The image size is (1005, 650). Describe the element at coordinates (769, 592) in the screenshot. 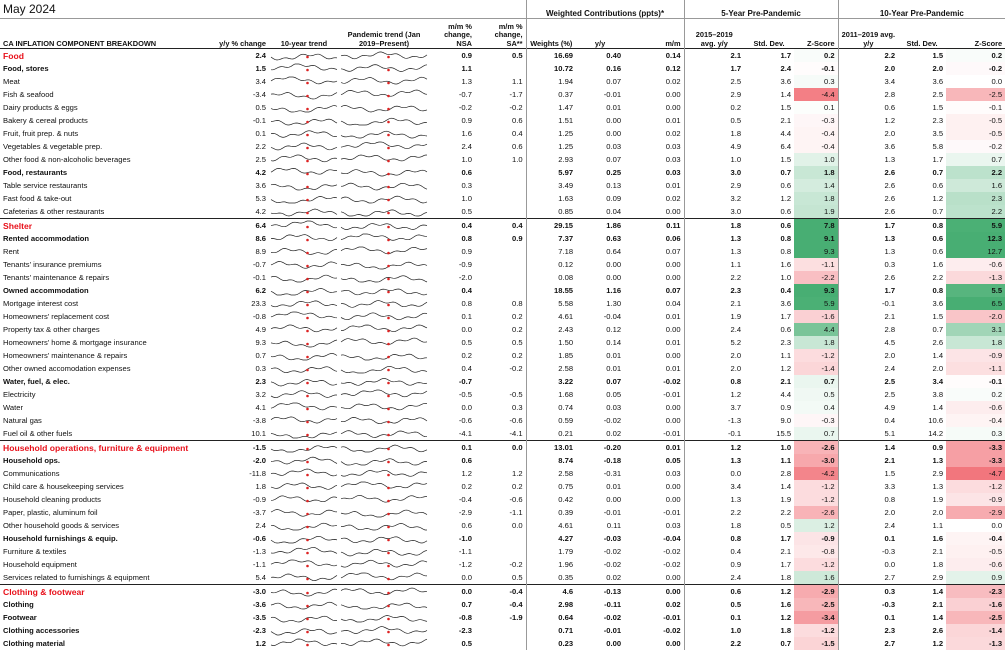

I see `value-cell: 1.2` at that location.